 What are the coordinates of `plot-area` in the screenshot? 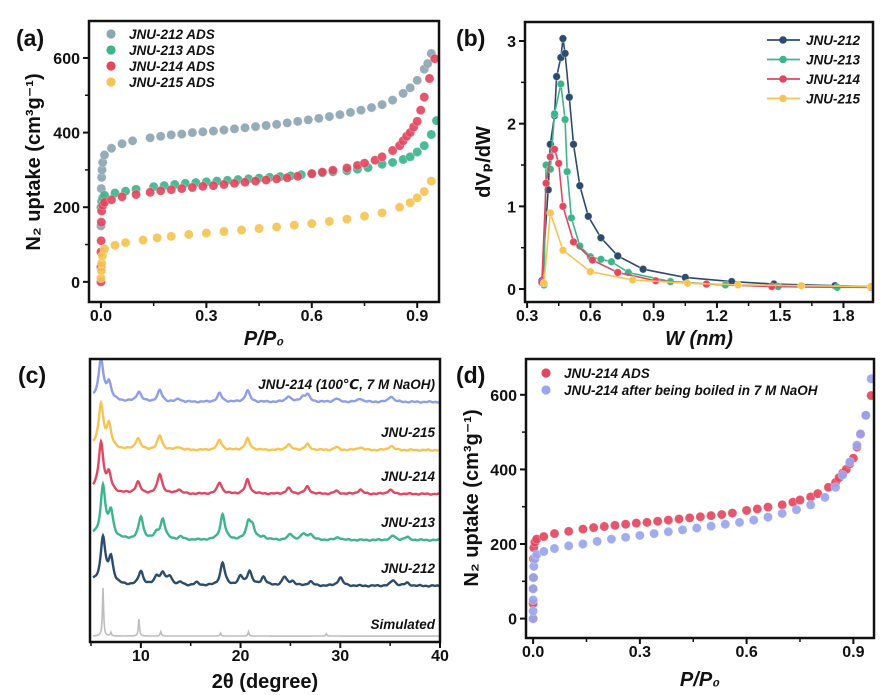 It's located at (701, 498).